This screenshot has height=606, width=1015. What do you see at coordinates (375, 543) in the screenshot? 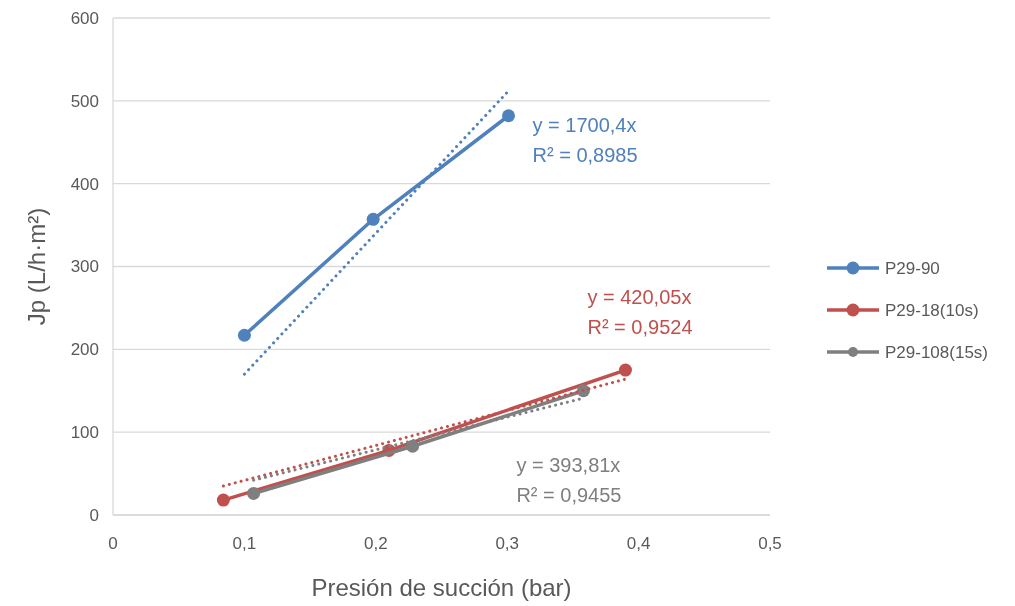
I see `x-tick-label: 0,2` at bounding box center [375, 543].